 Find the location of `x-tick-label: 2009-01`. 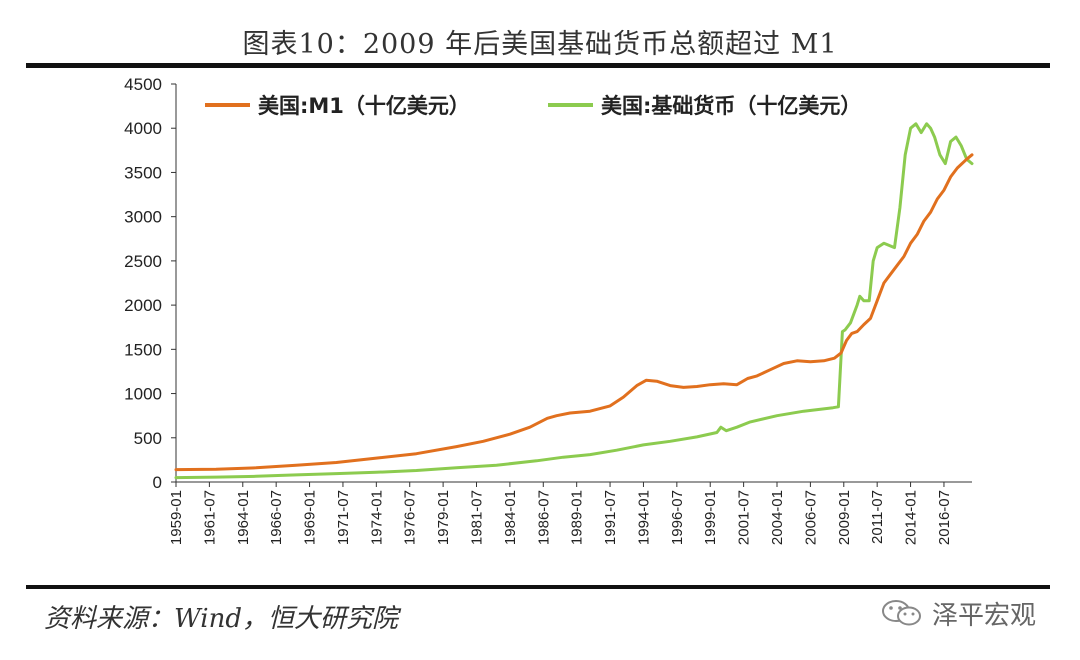

x-tick-label: 2009-01 is located at coordinates (844, 517).